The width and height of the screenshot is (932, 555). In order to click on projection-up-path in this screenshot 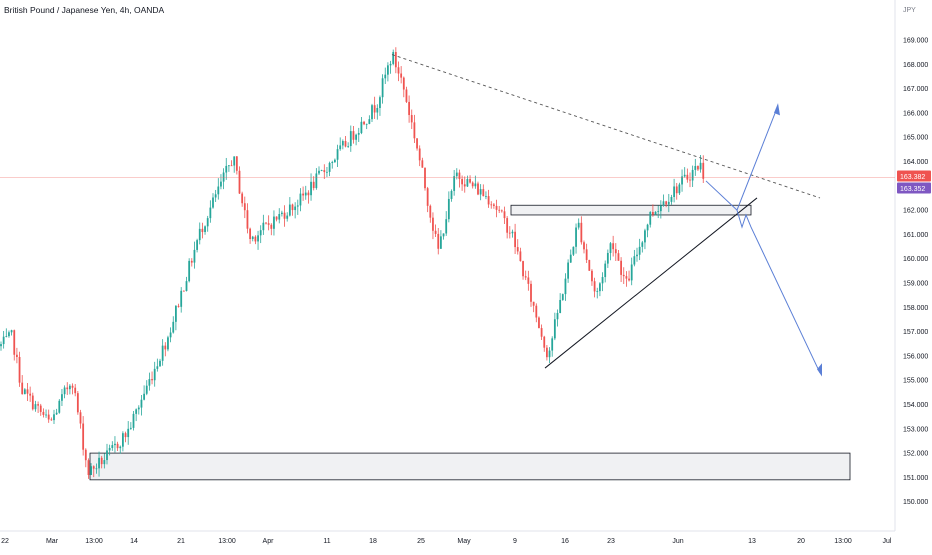, I will do `click(742, 158)`.